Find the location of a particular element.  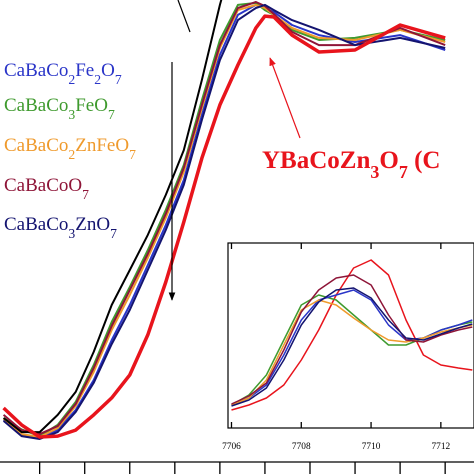

legend-entry: CaBaCo2ZnFeO7 is located at coordinates (70, 148).